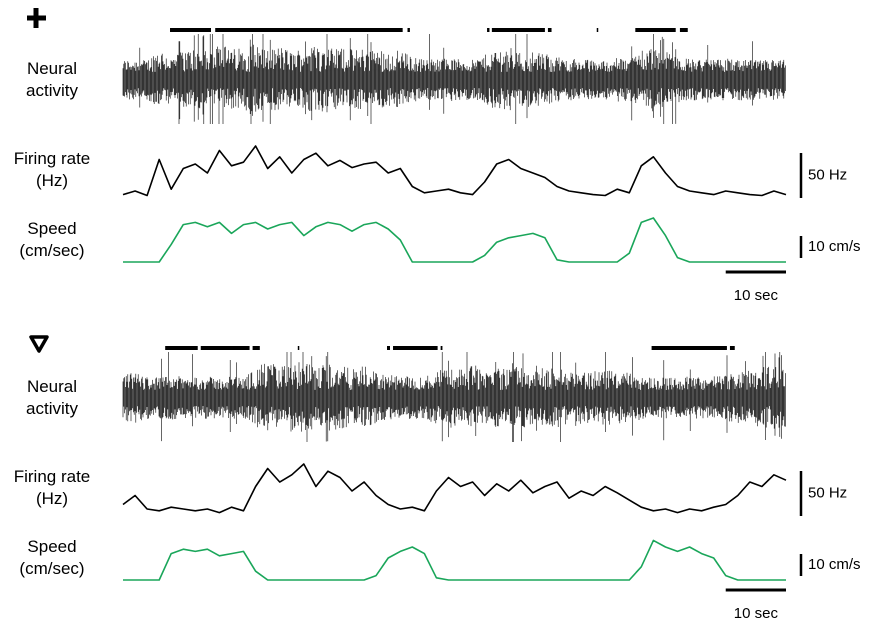  I want to click on condition-icon-plus, so click(36, 18).